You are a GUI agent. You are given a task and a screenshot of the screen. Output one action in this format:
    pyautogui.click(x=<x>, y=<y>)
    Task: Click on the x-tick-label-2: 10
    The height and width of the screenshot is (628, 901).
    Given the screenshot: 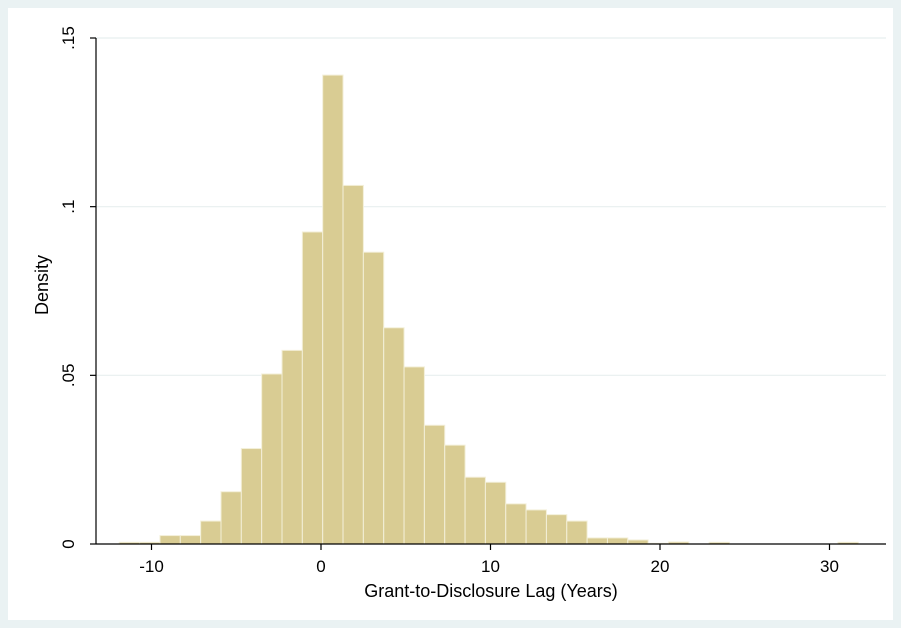 What is the action you would take?
    pyautogui.click(x=490, y=566)
    